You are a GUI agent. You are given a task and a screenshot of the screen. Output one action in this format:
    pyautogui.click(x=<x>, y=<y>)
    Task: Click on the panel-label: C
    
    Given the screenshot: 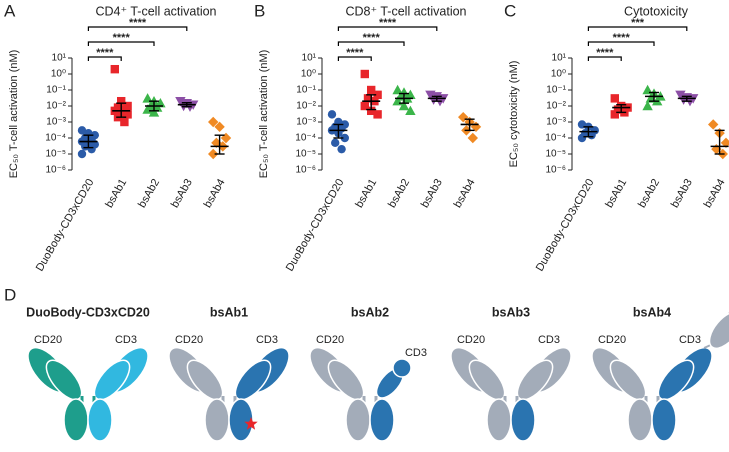 What is the action you would take?
    pyautogui.click(x=510, y=10)
    